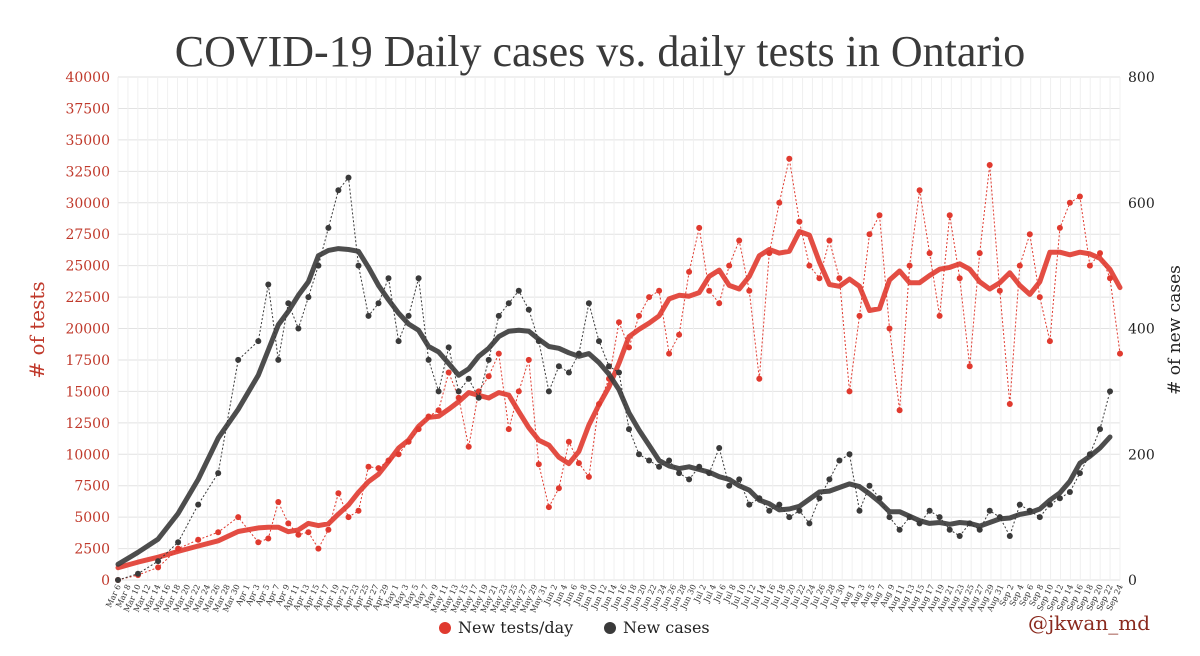  I want to click on legend: New tests/day New cases, so click(574, 627).